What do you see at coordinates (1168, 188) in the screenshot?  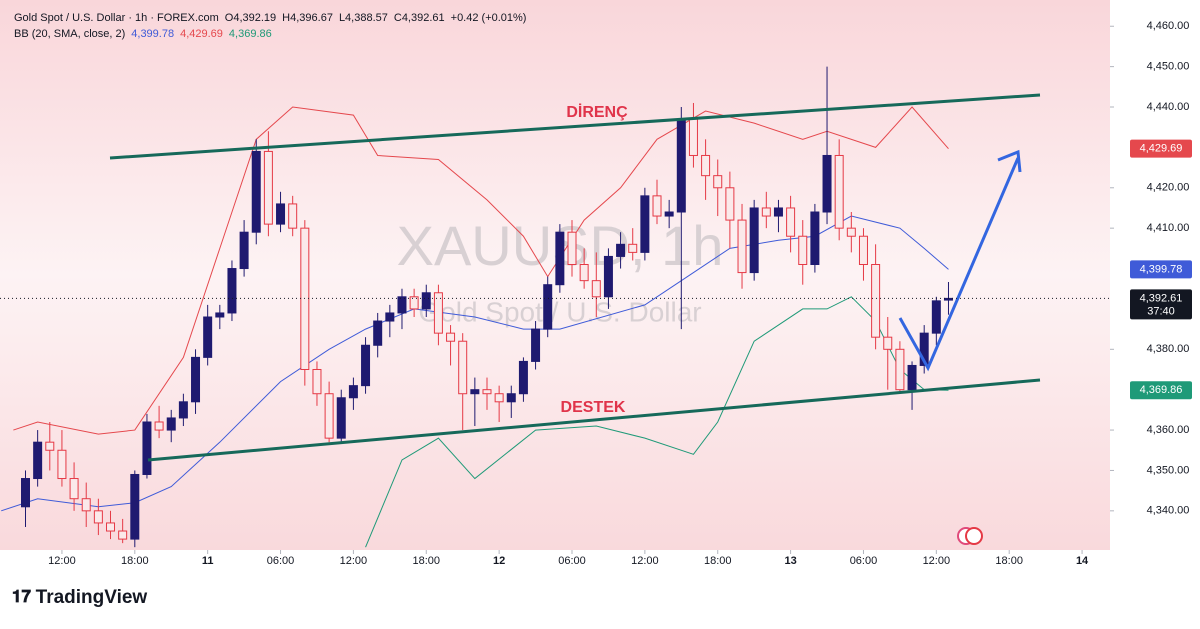 I see `y-tick-label: 4,420.00` at bounding box center [1168, 188].